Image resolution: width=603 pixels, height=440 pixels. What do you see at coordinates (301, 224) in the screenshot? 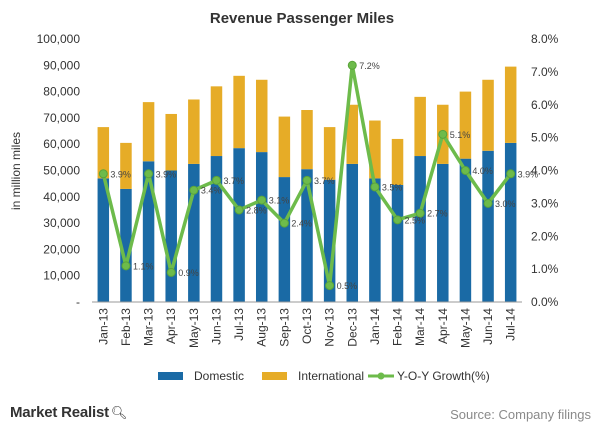
I see `growth-data-label: 2.4%` at bounding box center [301, 224].